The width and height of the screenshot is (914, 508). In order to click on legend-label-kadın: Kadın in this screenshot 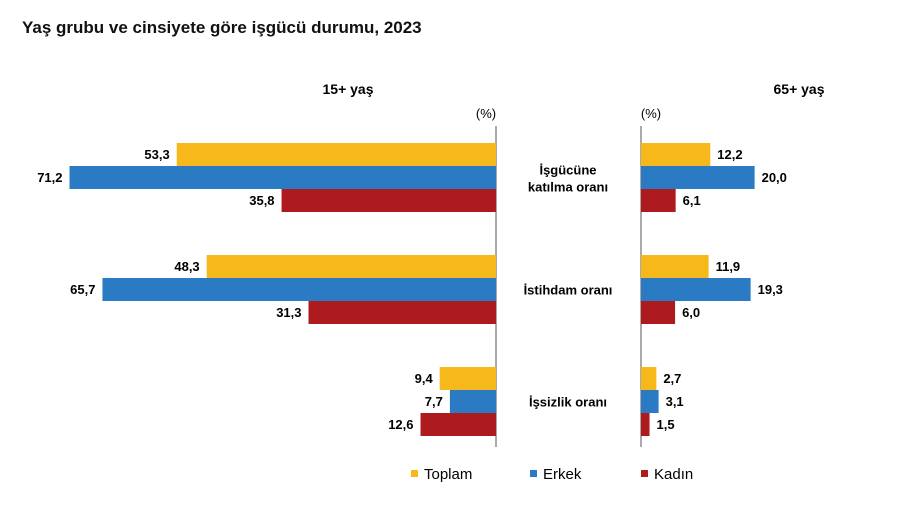, I will do `click(673, 474)`.